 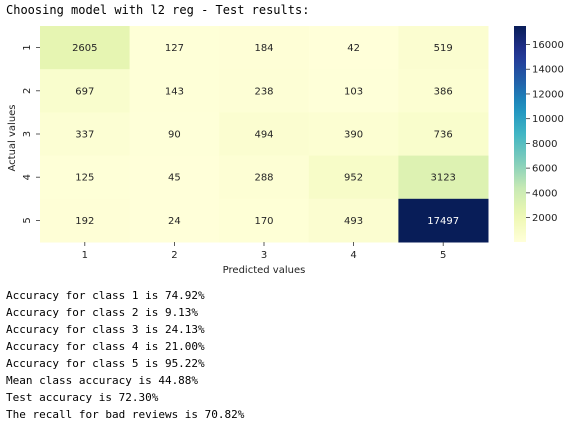 I want to click on cell-value-label: 337, so click(x=84, y=135).